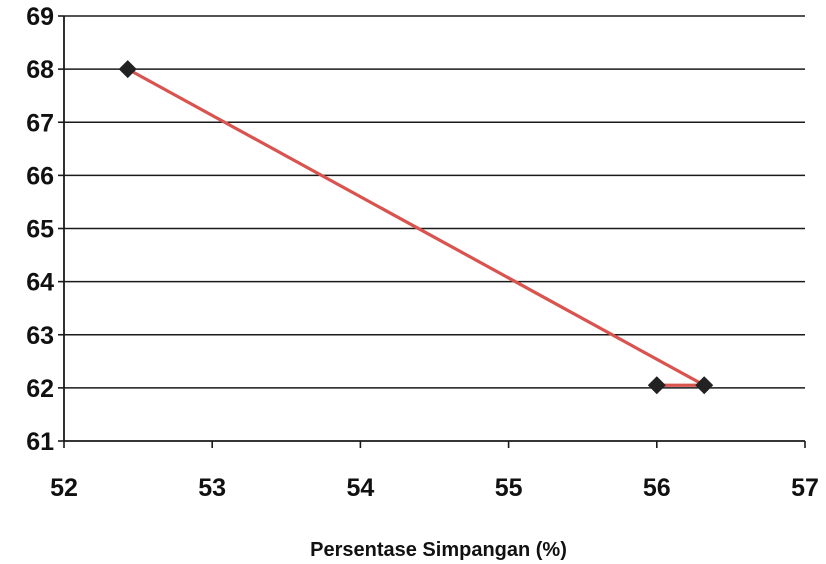 The height and width of the screenshot is (564, 826). What do you see at coordinates (40, 283) in the screenshot?
I see `y-tick-label: 64` at bounding box center [40, 283].